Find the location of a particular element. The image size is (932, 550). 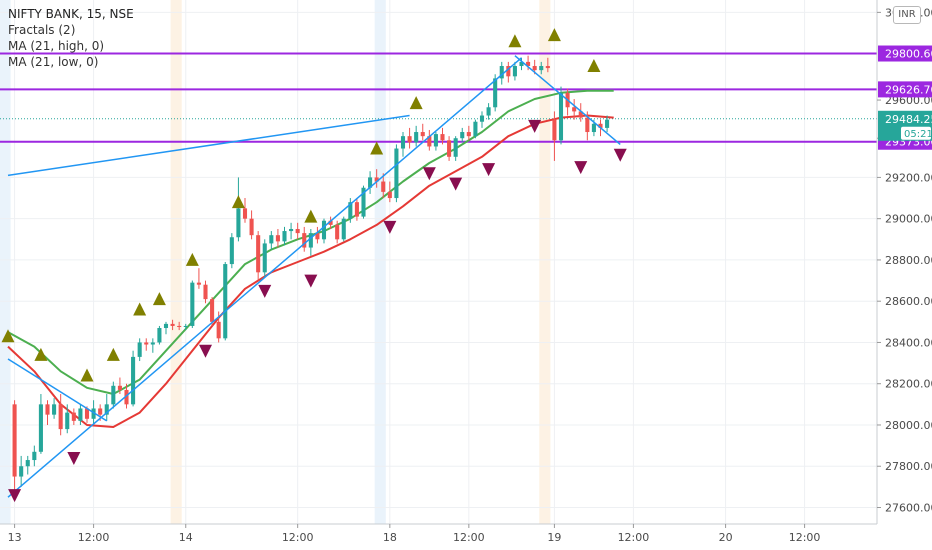

price-tick-label: 29000.00 is located at coordinates (908, 219).